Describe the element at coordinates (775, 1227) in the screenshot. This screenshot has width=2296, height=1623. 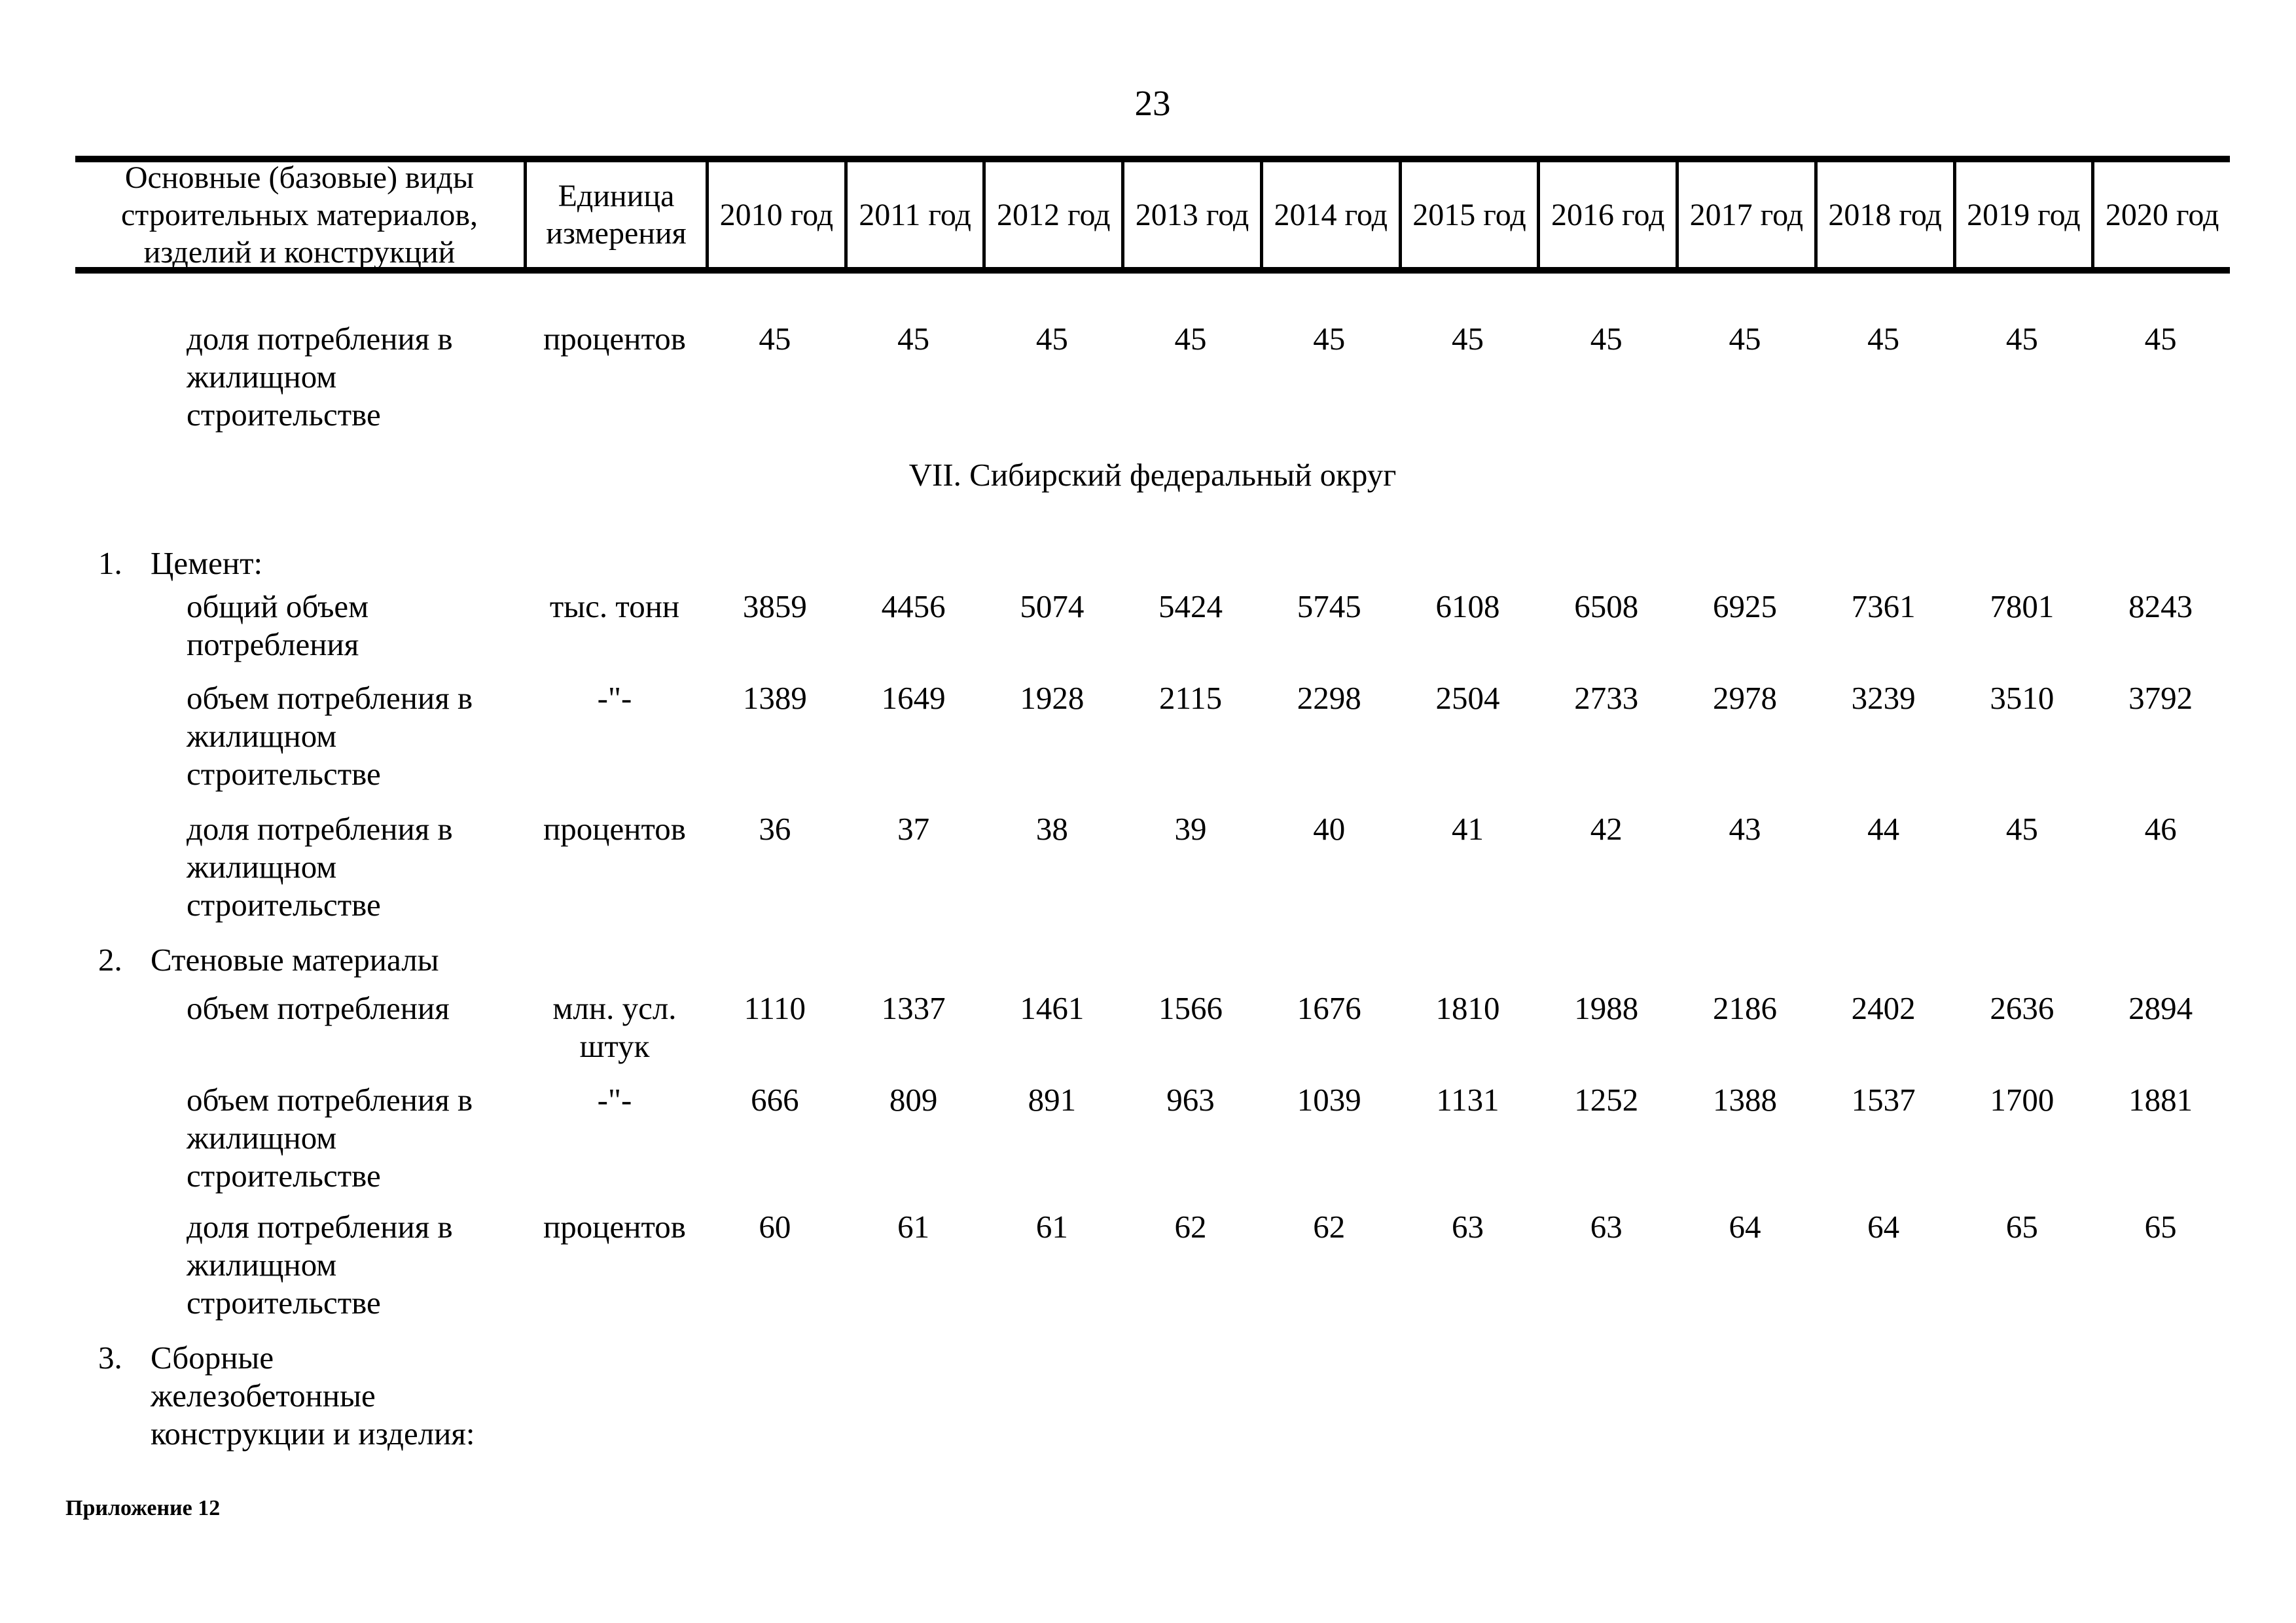
I see `row-value: 60` at that location.